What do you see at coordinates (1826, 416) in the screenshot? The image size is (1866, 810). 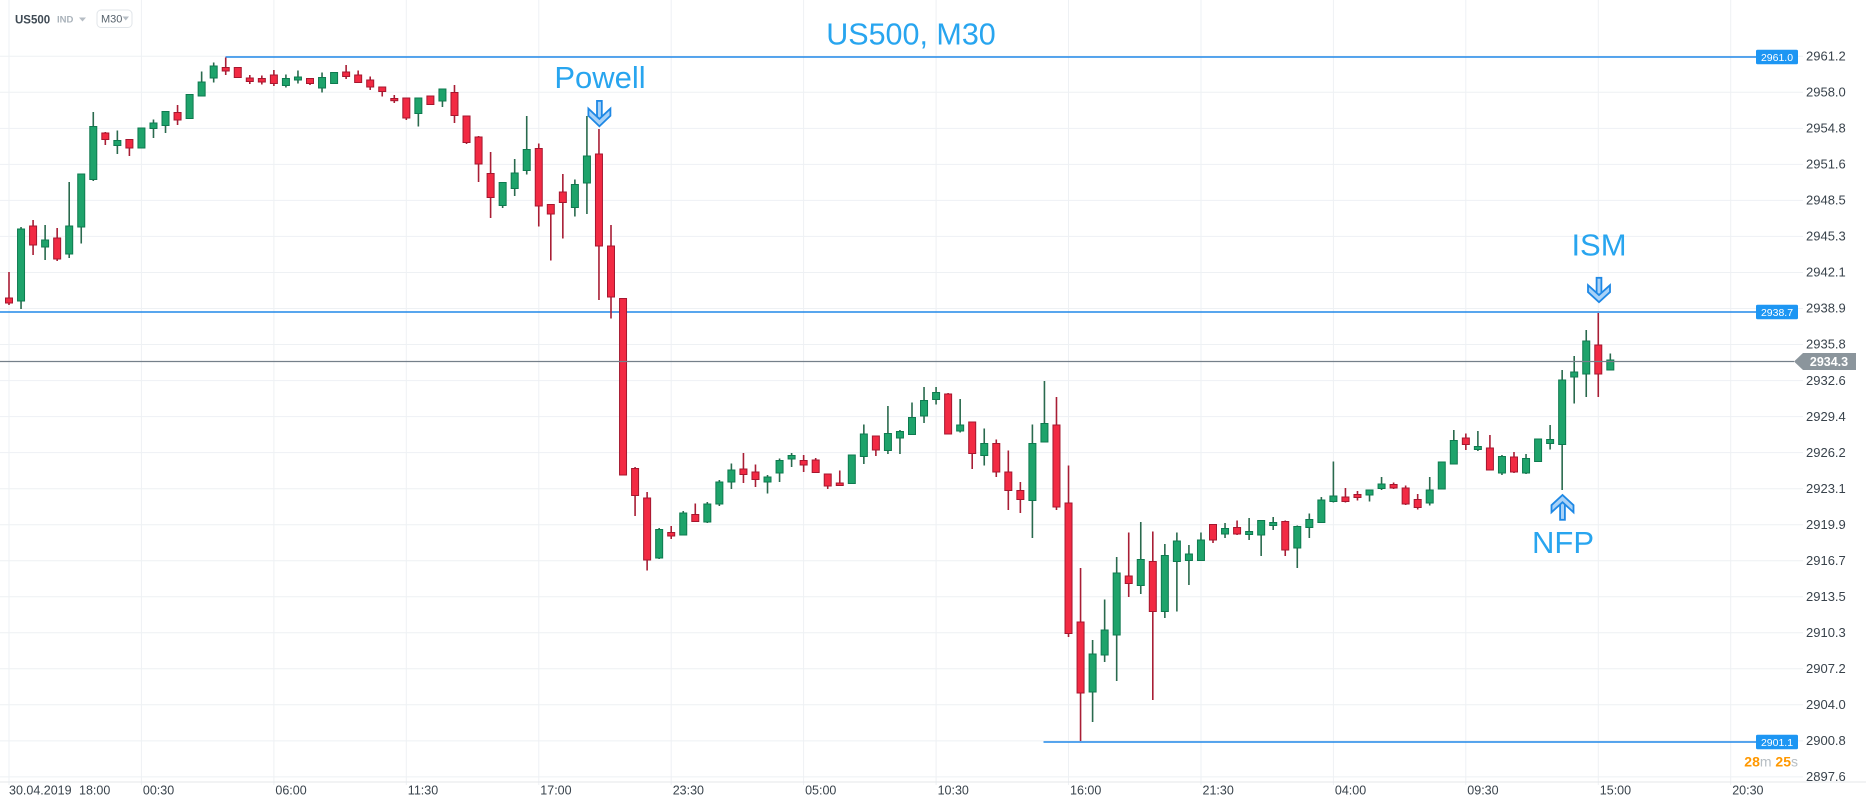 I see `svg-text: 2929.4` at bounding box center [1826, 416].